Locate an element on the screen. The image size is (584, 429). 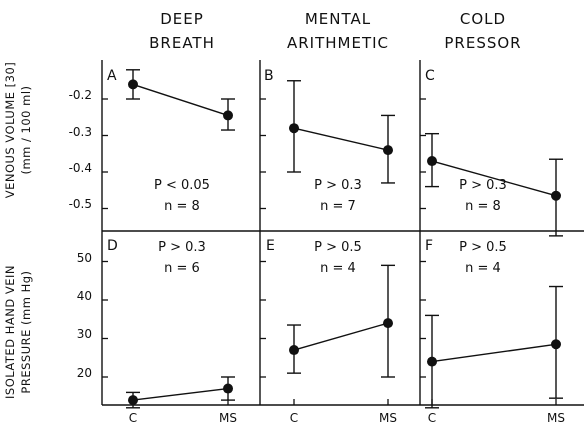
column-header-mental-arithmetic-line2: ARITHMETIC is located at coordinates (338, 43).